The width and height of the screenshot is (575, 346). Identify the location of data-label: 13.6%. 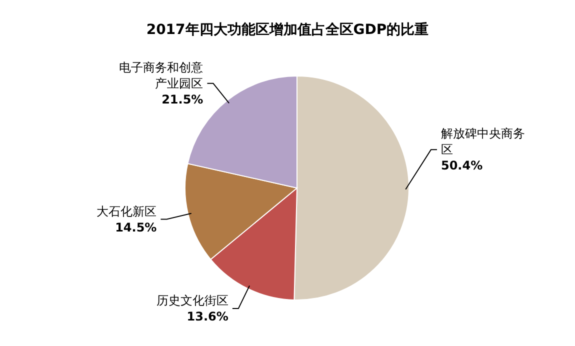
(207, 317).